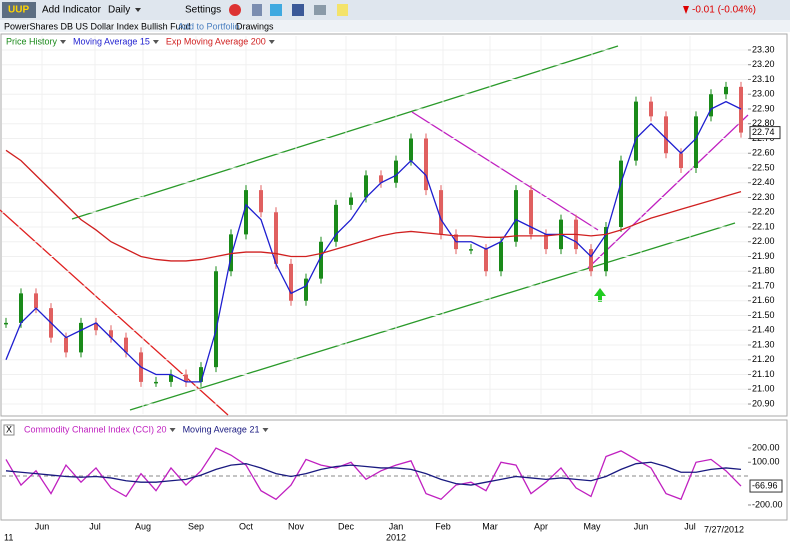 Image resolution: width=790 pixels, height=550 pixels. Describe the element at coordinates (766, 447) in the screenshot. I see `y-tick-label: 200.00` at that location.